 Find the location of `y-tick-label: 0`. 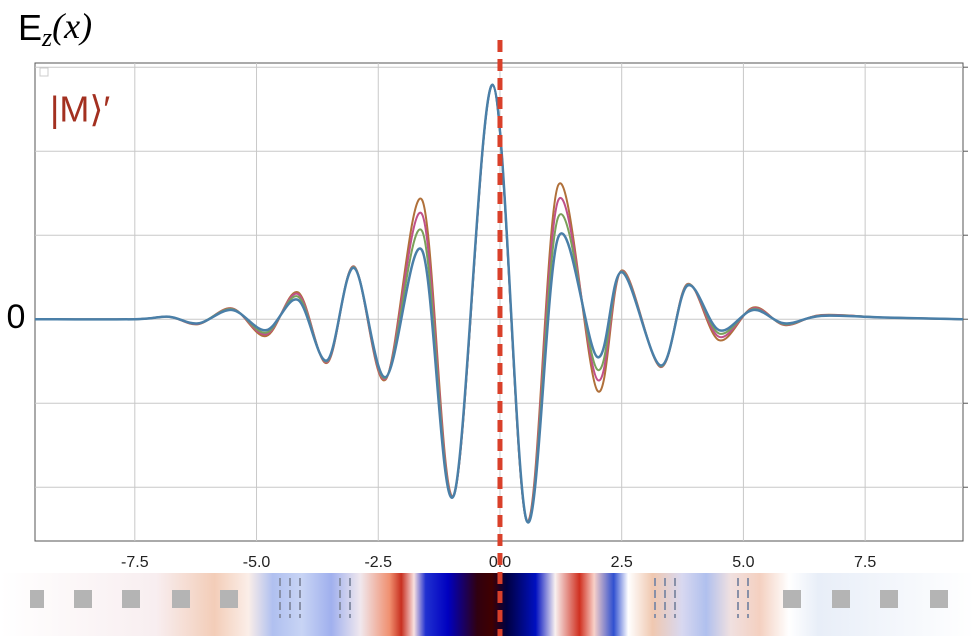

y-tick-label: 0 is located at coordinates (16, 317).